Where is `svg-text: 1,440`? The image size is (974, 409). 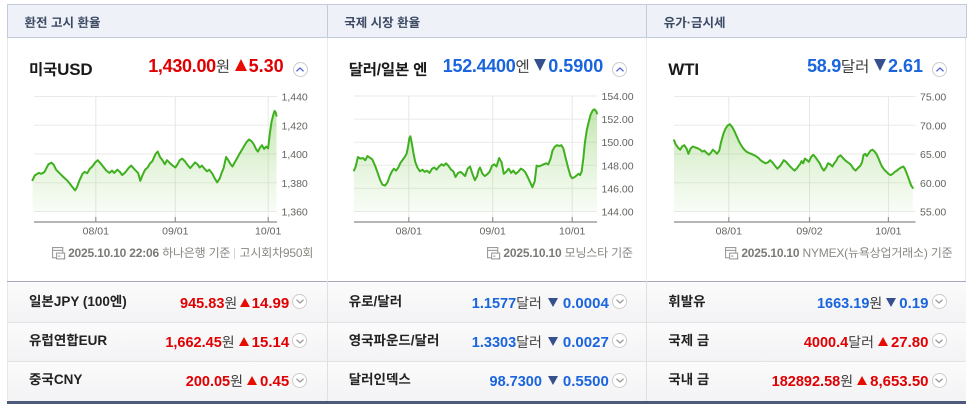
svg-text: 1,440 is located at coordinates (295, 98).